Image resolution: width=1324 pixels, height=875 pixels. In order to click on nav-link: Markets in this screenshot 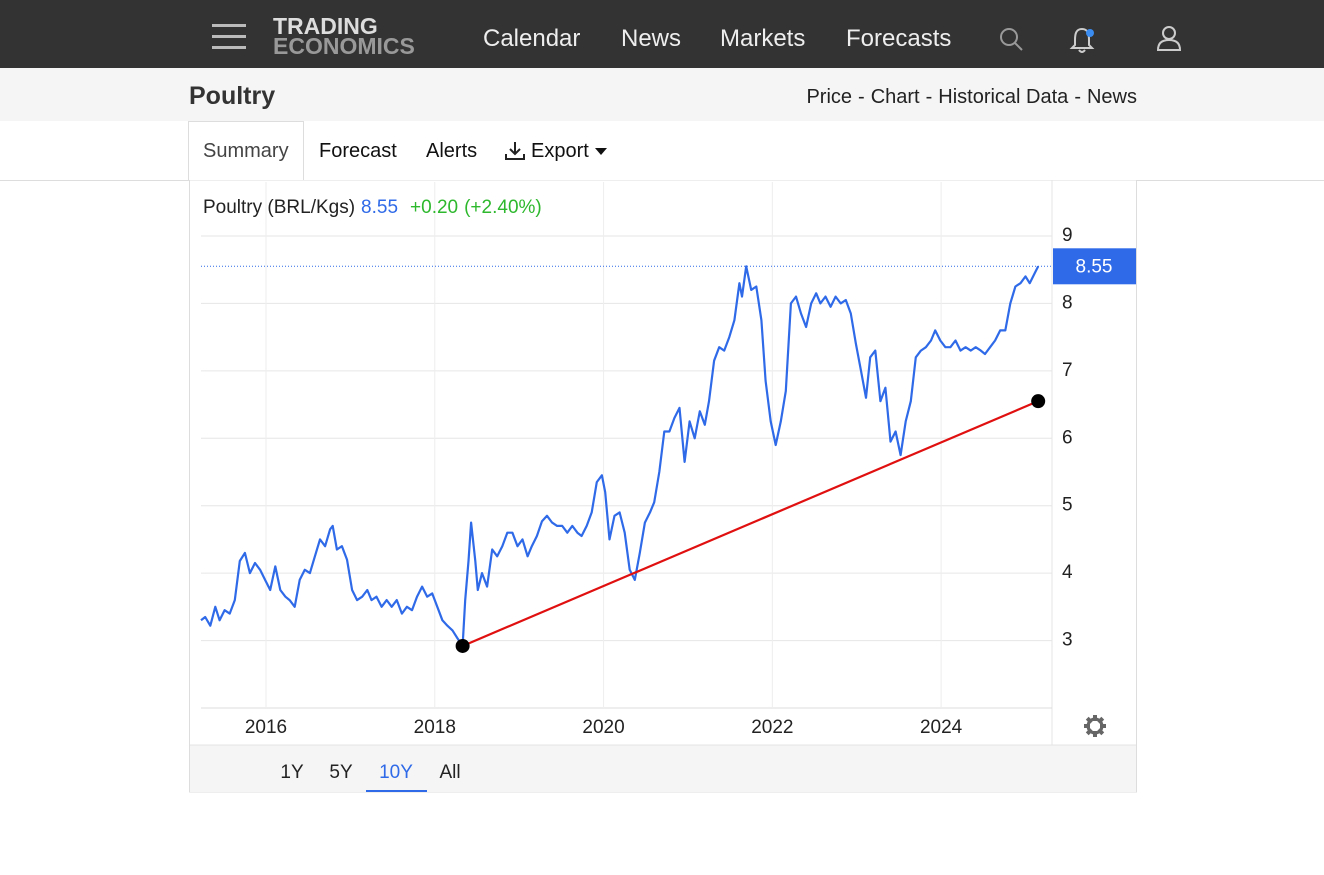, I will do `click(763, 38)`.